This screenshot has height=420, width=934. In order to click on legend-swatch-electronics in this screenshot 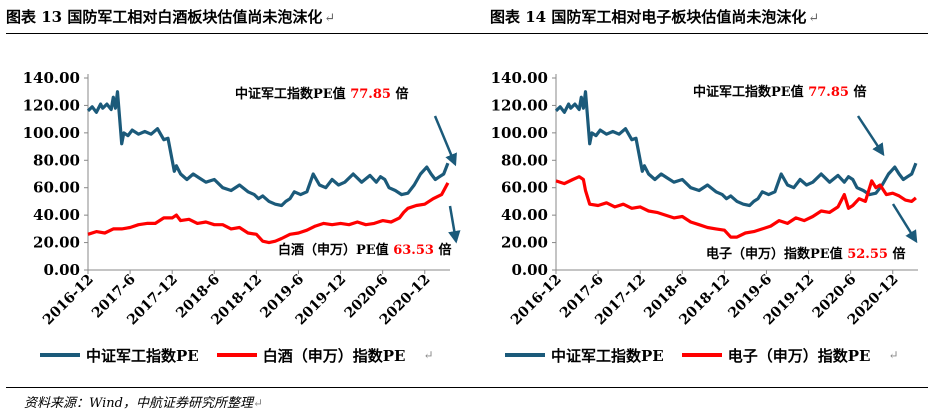, I will do `click(701, 355)`.